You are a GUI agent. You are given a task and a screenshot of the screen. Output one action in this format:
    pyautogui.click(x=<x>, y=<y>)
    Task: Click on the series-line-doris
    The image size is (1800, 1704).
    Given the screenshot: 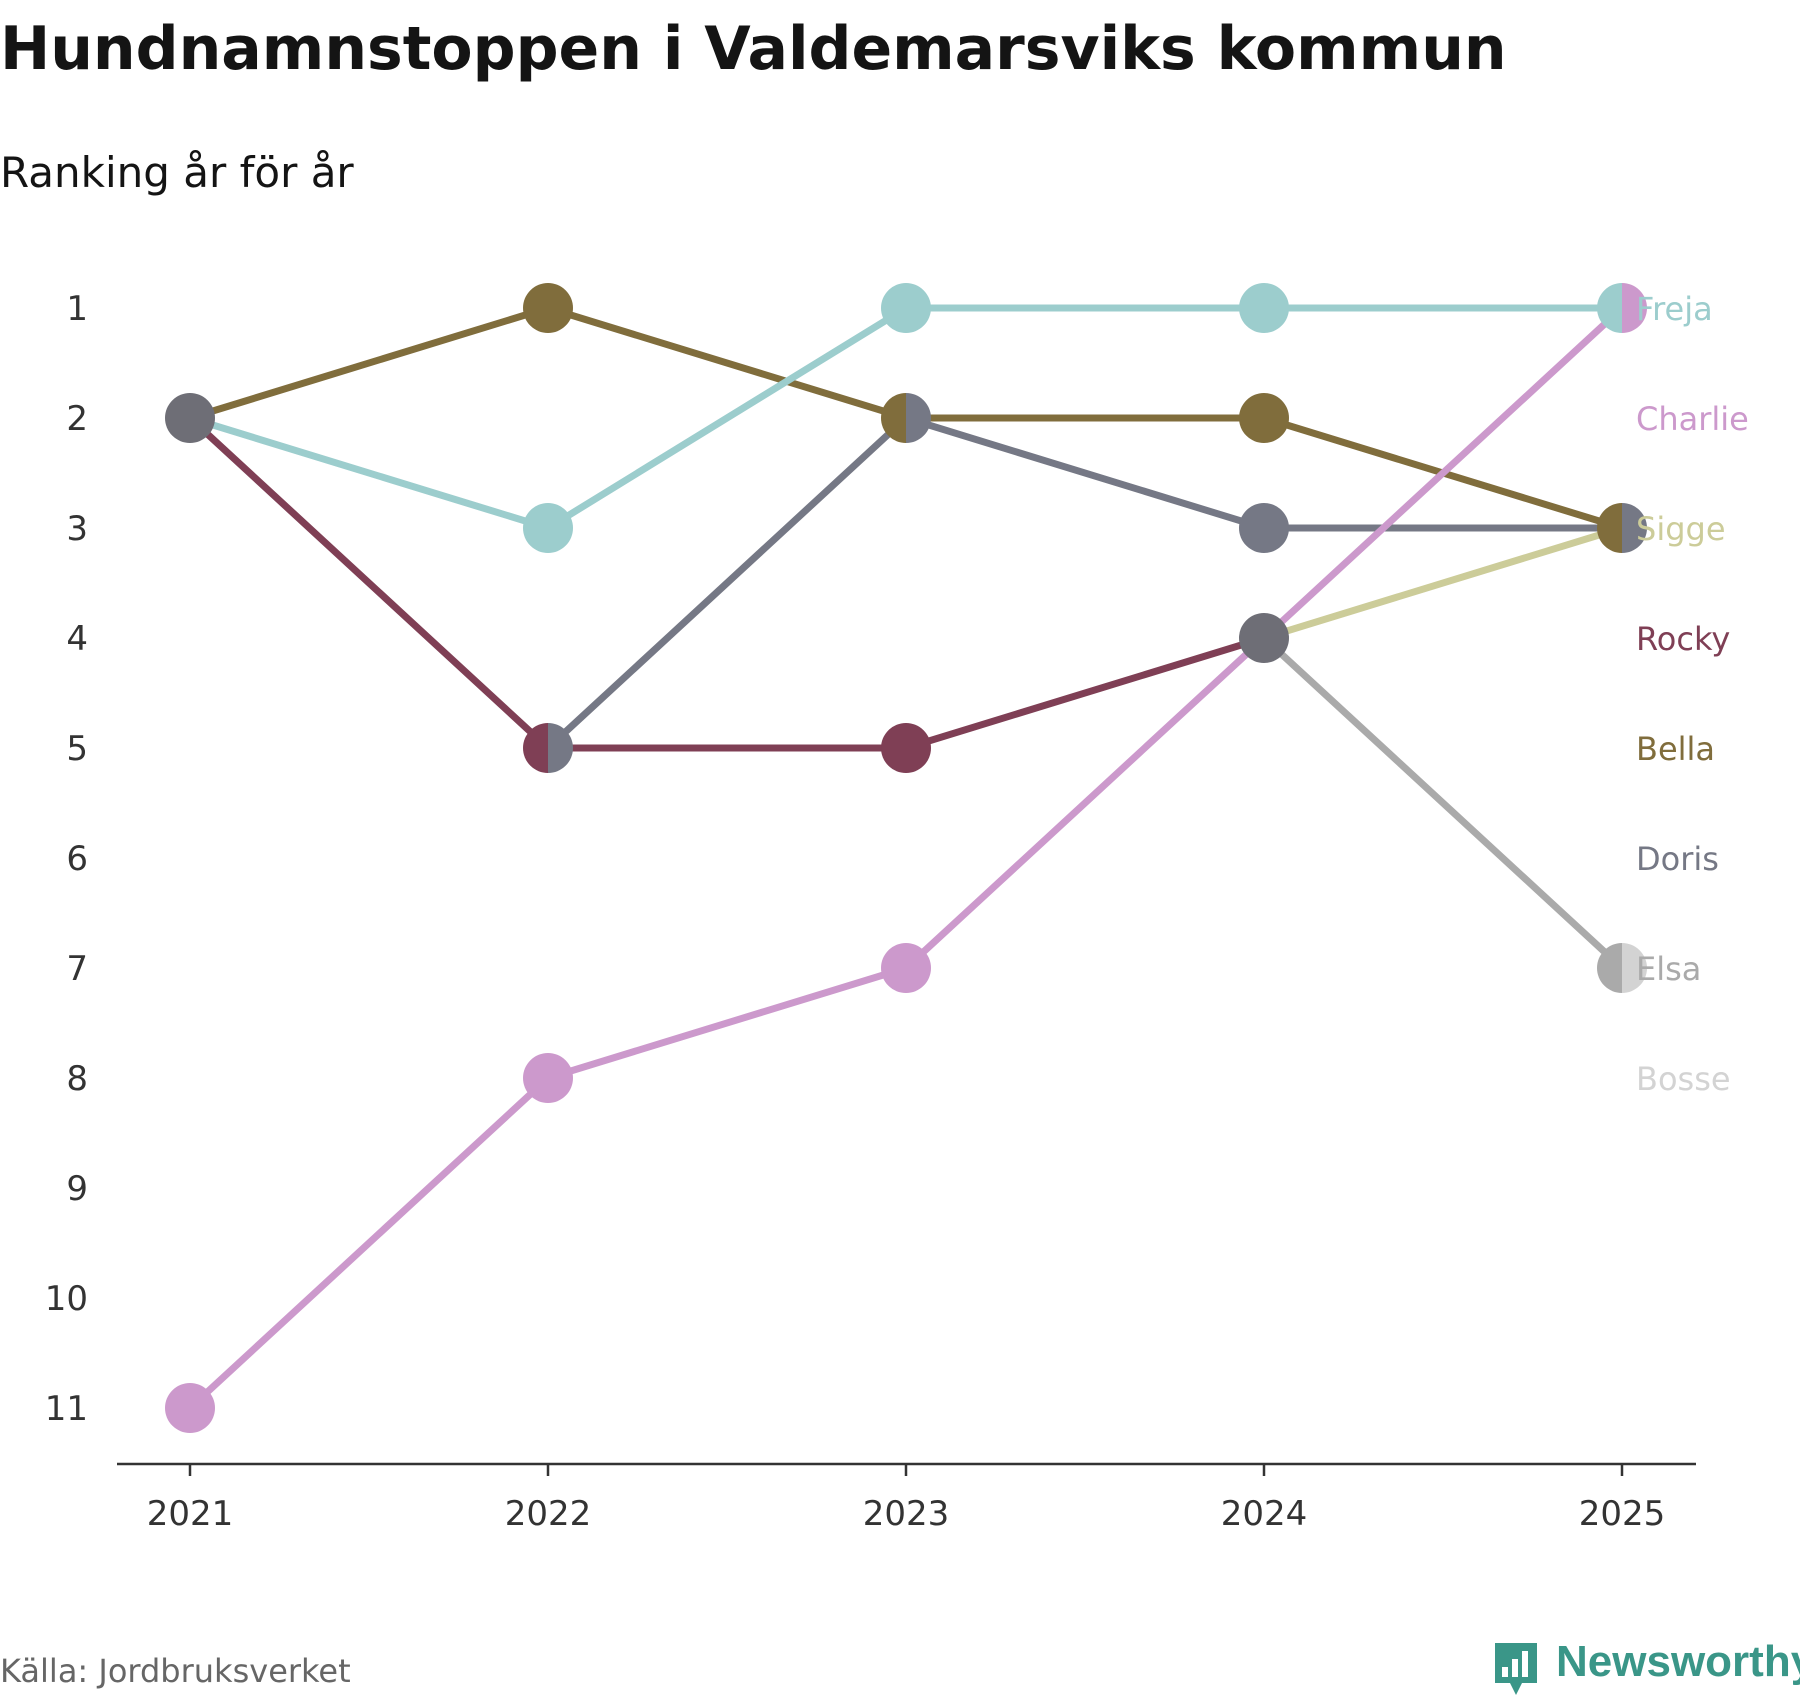 What is the action you would take?
    pyautogui.click(x=1085, y=583)
    